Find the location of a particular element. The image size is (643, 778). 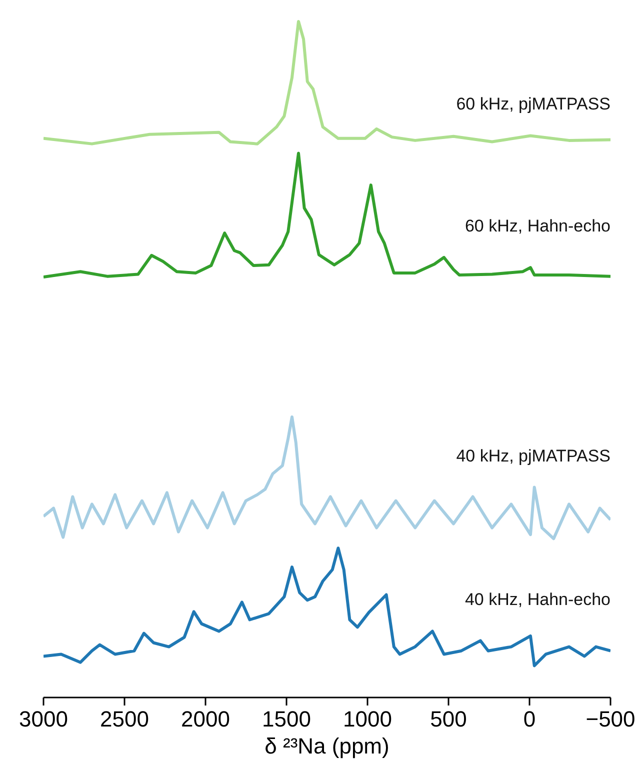

x-tick-label: 2500 is located at coordinates (124, 719).